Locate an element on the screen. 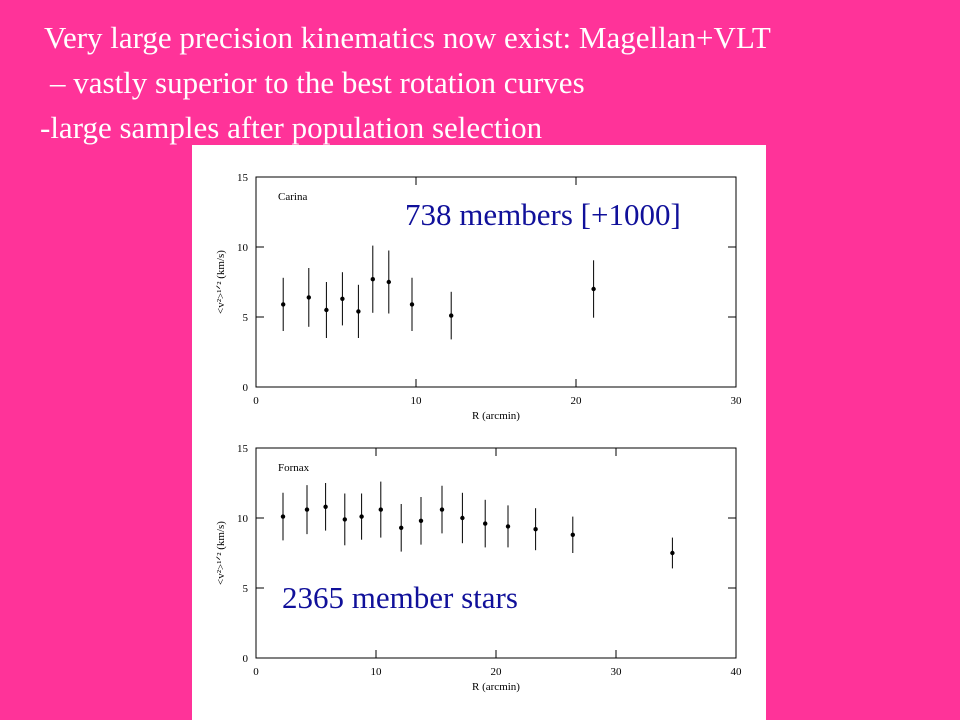  annotation: 2365 member stars is located at coordinates (400, 597).